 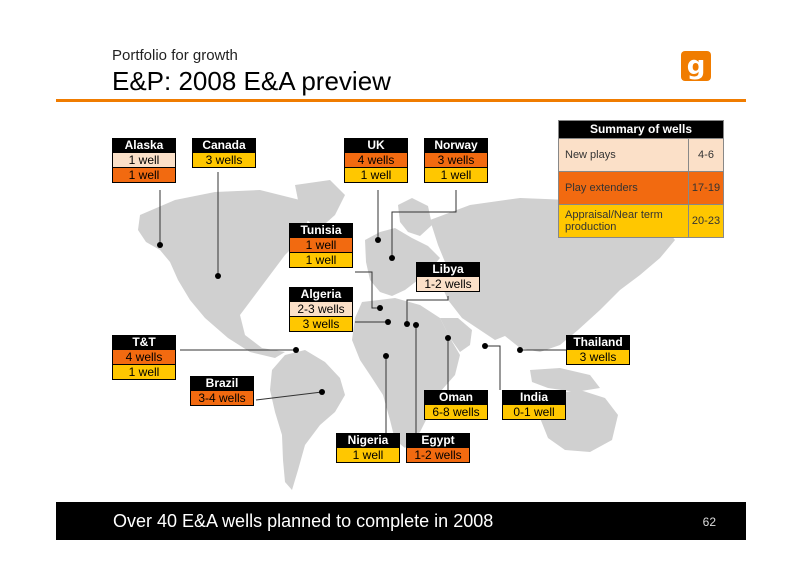 I want to click on summary-row-value: 20-23, so click(x=705, y=221).